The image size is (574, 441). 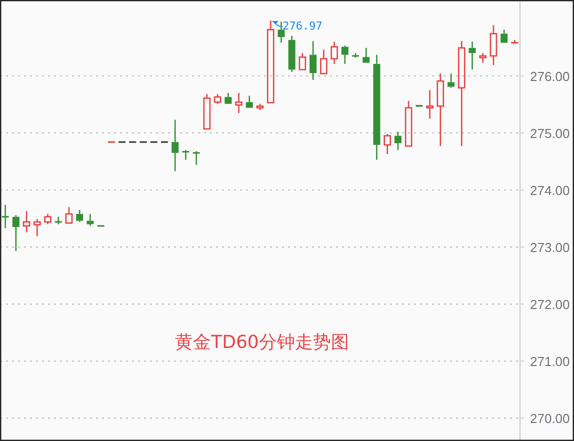 I want to click on y-tick-label: 276.00, so click(x=550, y=76).